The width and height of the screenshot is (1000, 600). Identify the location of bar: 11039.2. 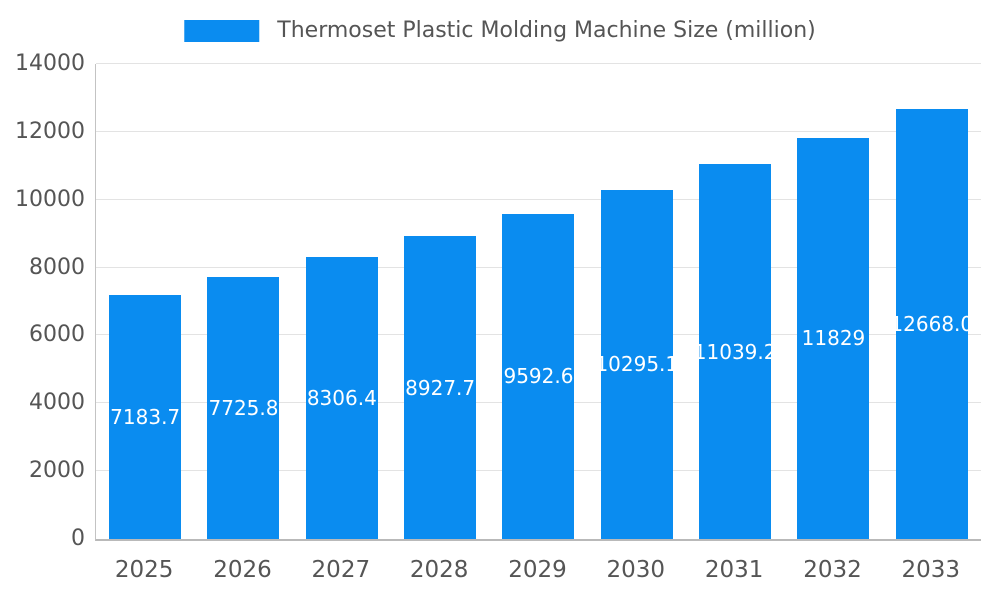
(735, 351).